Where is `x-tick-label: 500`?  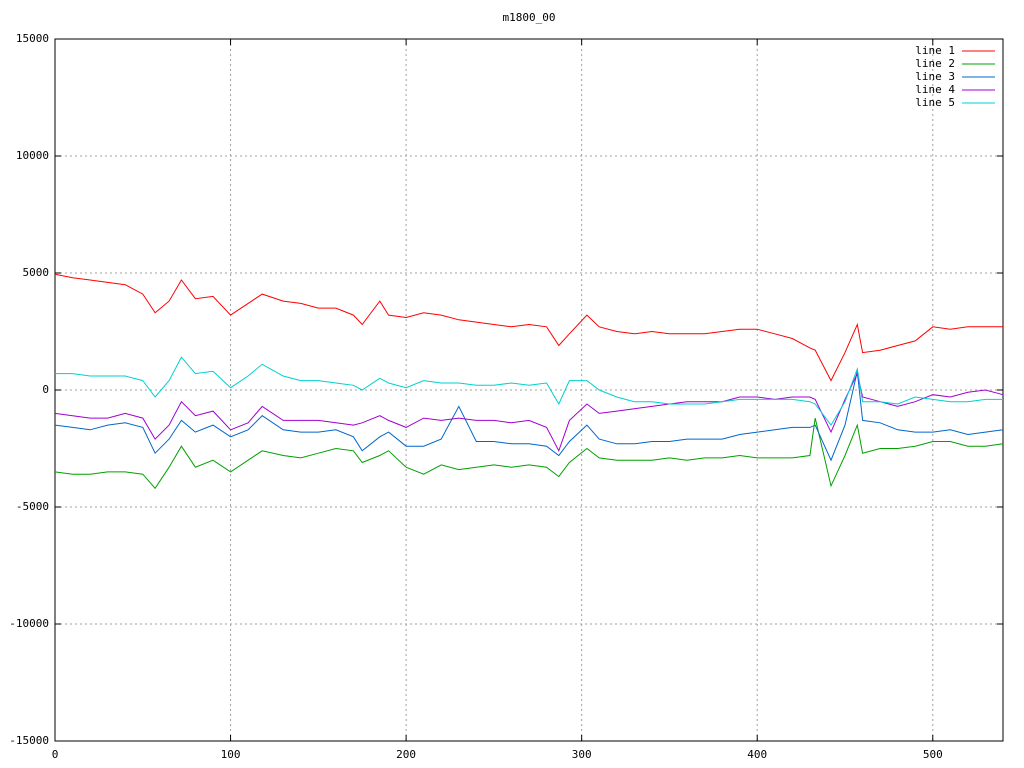 x-tick-label: 500 is located at coordinates (933, 754).